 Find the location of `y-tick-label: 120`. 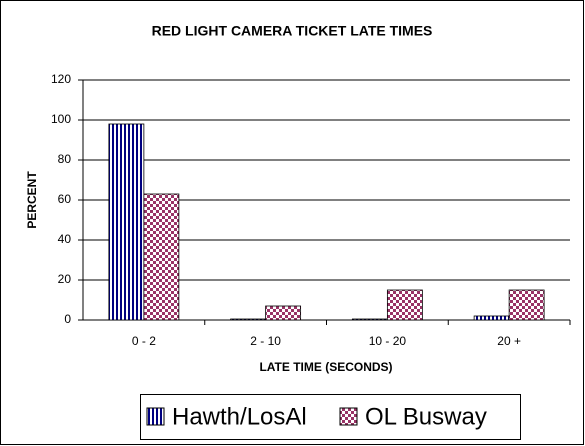

y-tick-label: 120 is located at coordinates (61, 79).